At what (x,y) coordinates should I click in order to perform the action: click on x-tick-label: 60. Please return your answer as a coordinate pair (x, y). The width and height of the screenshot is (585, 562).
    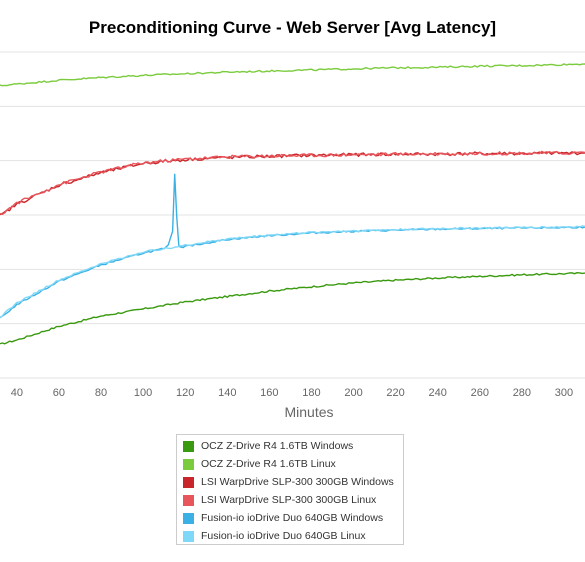
    Looking at the image, I should click on (59, 393).